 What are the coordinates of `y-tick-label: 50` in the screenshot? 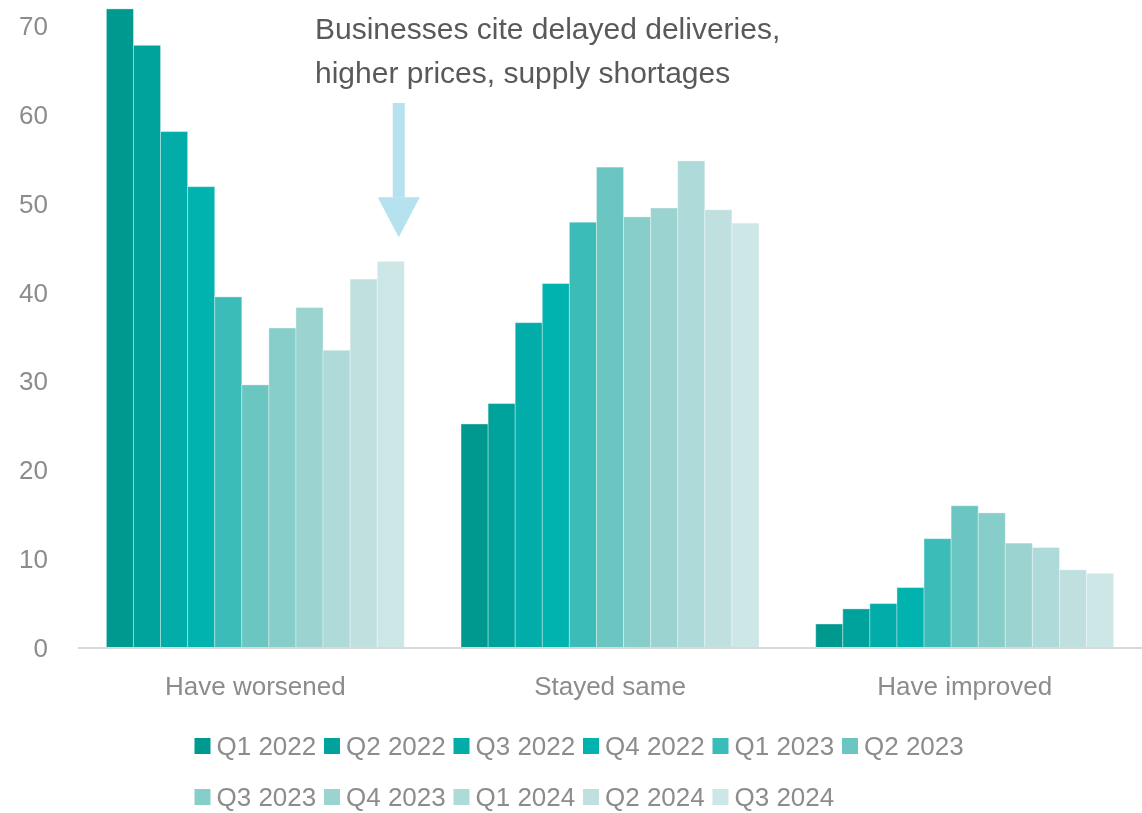 It's located at (33, 203).